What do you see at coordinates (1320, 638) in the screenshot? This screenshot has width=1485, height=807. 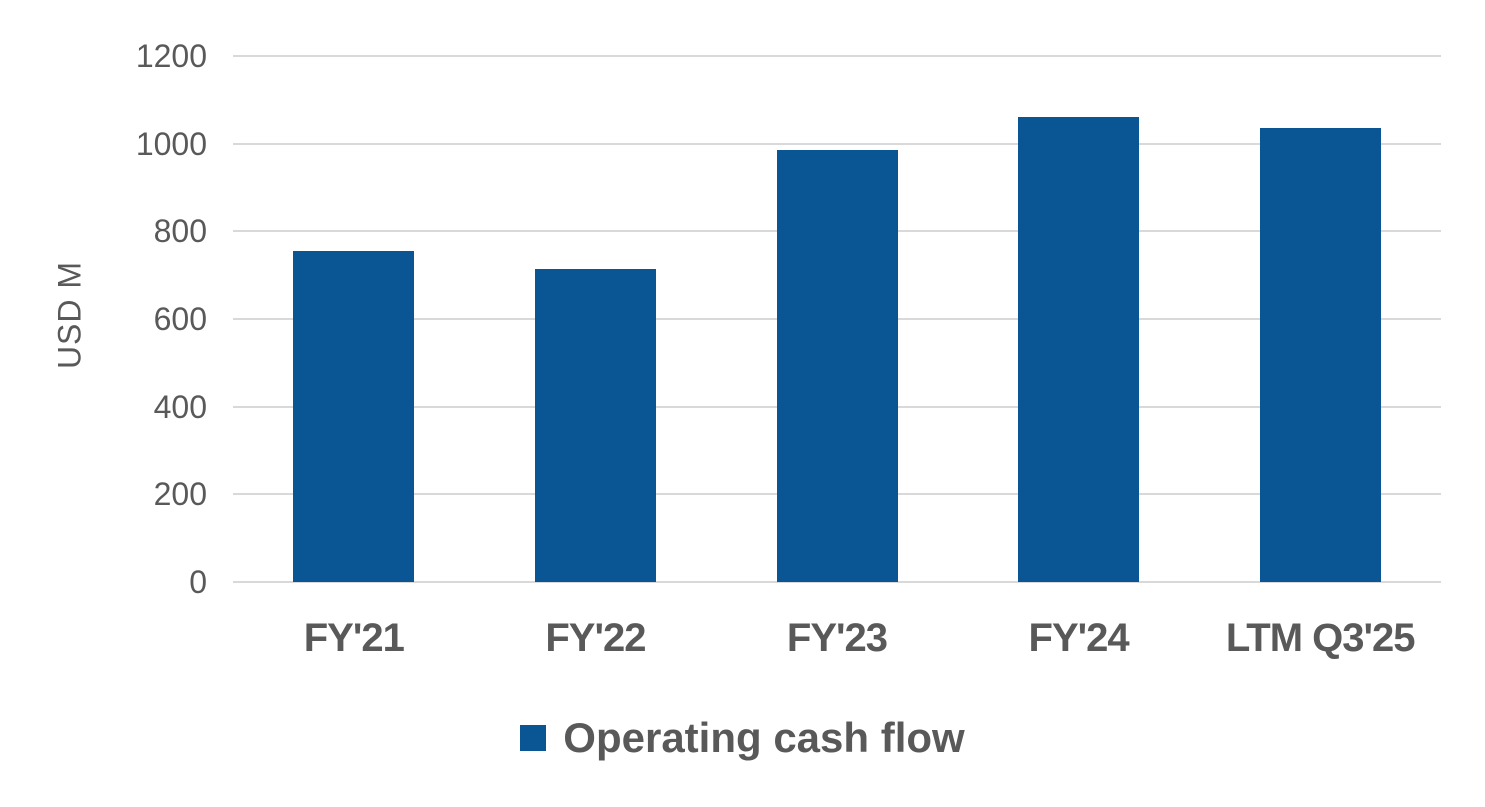 I see `x-label-ltm-q3-25: LTM Q3'25` at bounding box center [1320, 638].